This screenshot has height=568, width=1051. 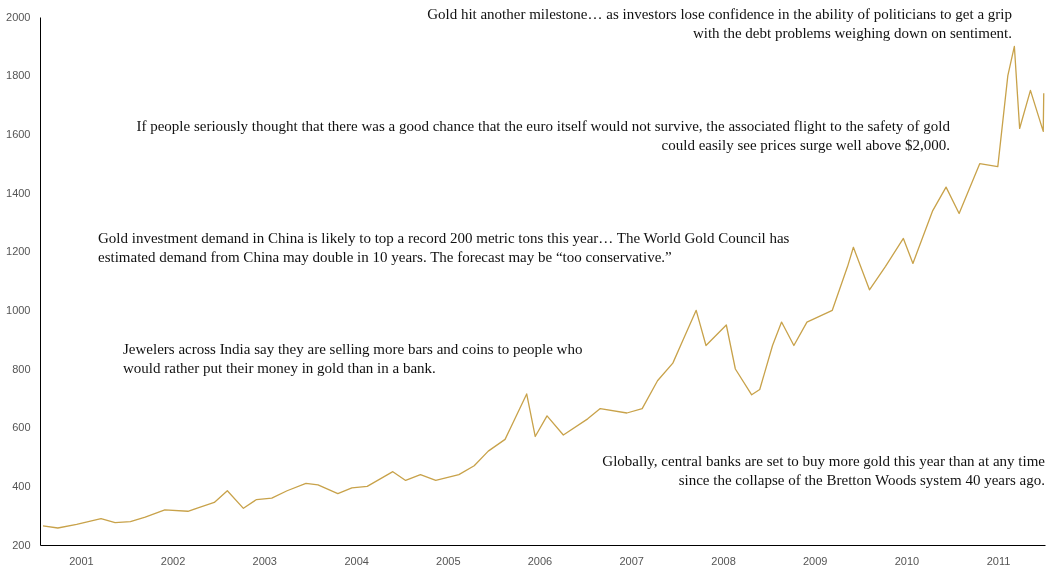 What do you see at coordinates (18, 75) in the screenshot?
I see `y-tick-label: 1800` at bounding box center [18, 75].